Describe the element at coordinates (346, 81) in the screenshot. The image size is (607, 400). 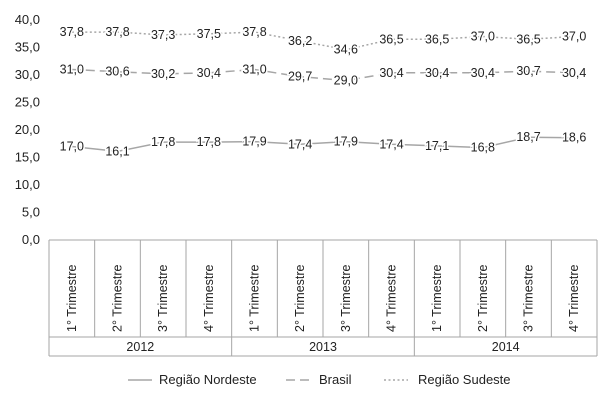
I see `data-label: 29,0` at that location.